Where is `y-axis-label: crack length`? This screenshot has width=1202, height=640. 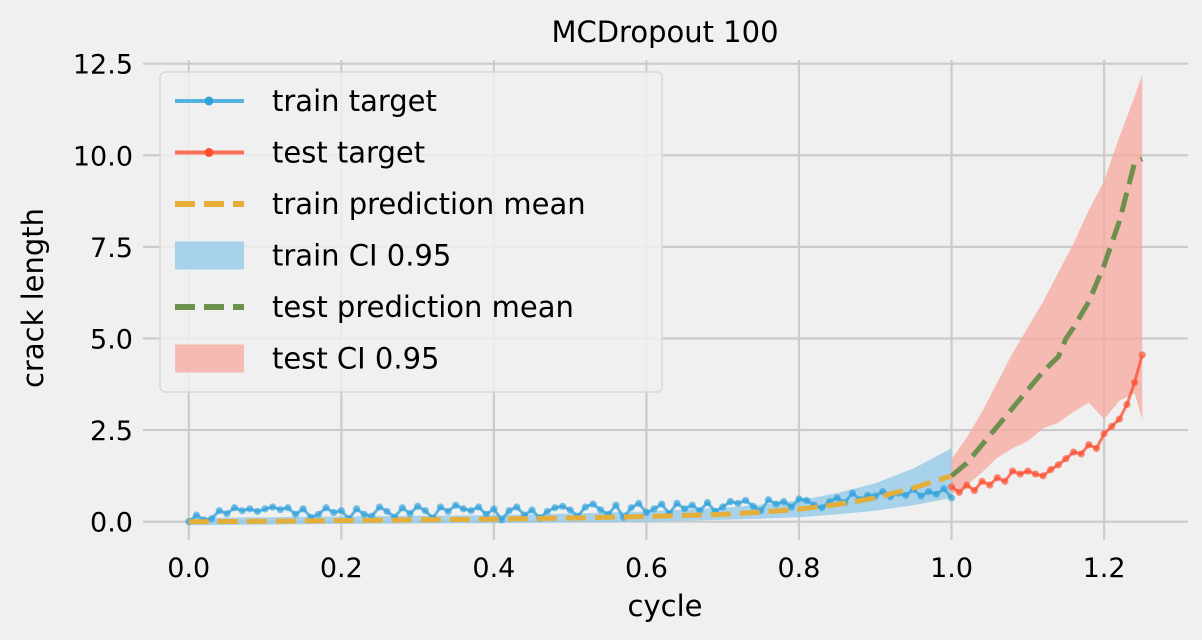
y-axis-label: crack length is located at coordinates (33, 298).